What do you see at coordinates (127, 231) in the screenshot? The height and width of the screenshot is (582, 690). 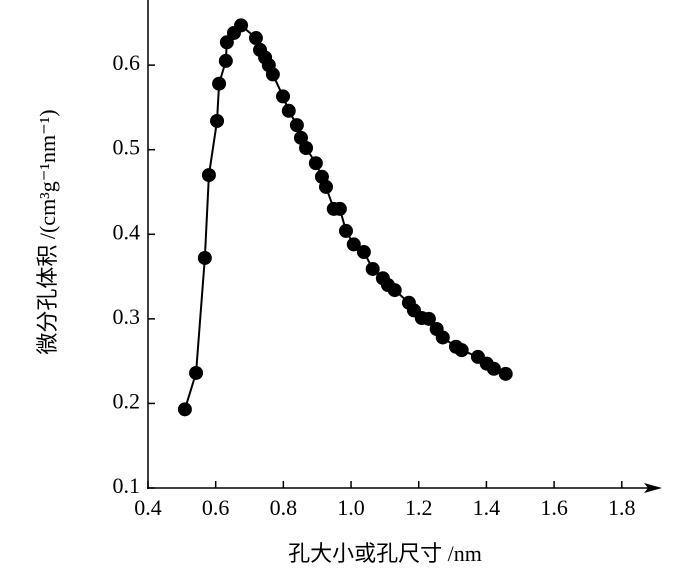 I see `y-tick-label: 0.4` at bounding box center [127, 231].